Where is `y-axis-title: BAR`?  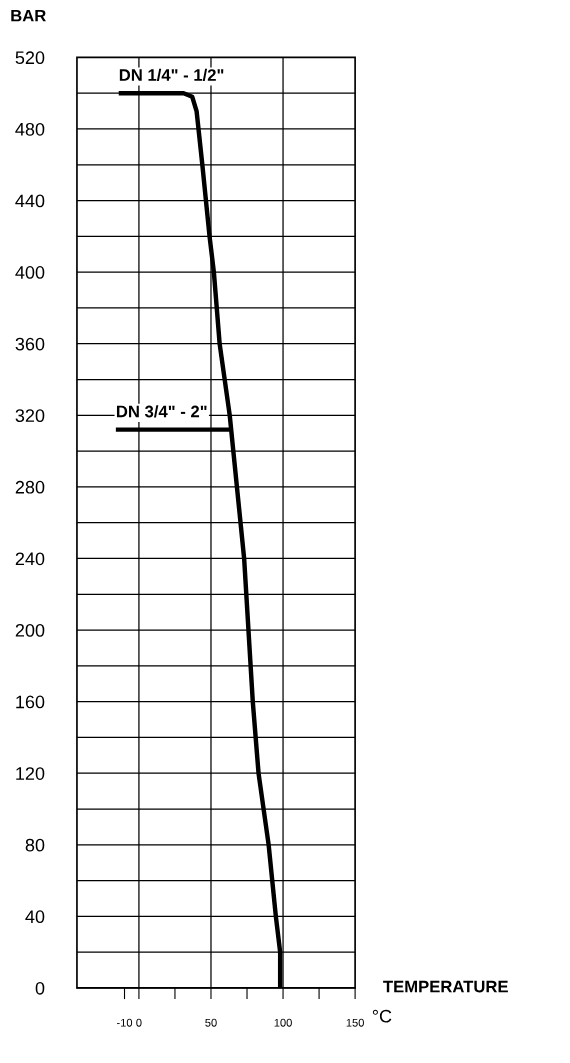
y-axis-title: BAR is located at coordinates (28, 15).